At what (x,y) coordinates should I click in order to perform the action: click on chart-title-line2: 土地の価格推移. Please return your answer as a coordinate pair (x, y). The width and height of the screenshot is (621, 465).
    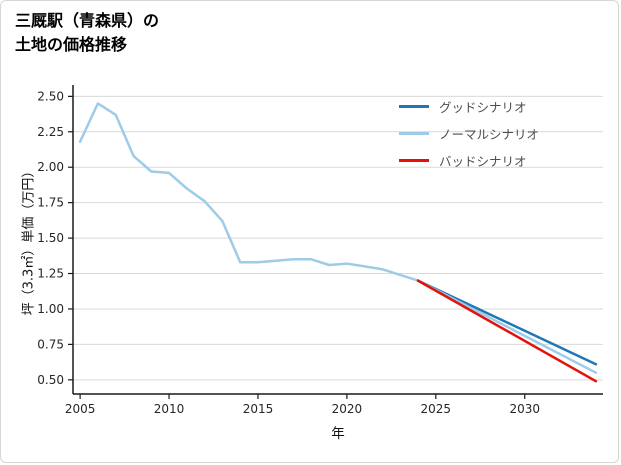
    Looking at the image, I should click on (71, 44).